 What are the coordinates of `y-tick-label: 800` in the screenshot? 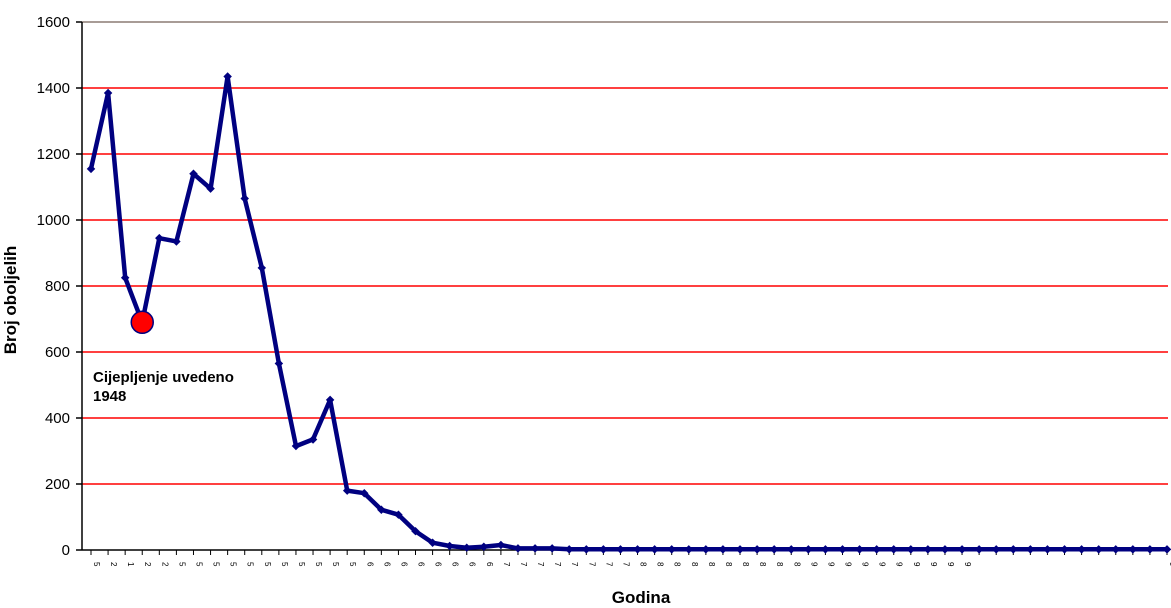 It's located at (57, 286).